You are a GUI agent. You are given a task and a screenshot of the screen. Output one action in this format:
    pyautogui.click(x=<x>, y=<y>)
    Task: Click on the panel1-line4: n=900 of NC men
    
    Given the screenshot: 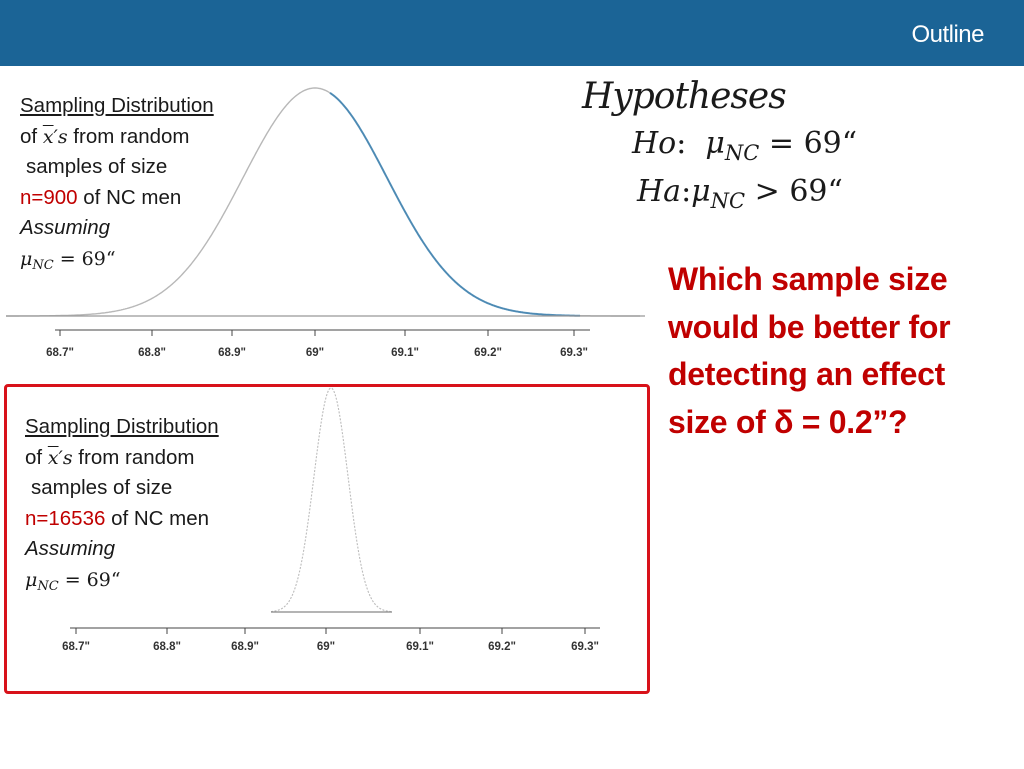 What is the action you would take?
    pyautogui.click(x=101, y=197)
    